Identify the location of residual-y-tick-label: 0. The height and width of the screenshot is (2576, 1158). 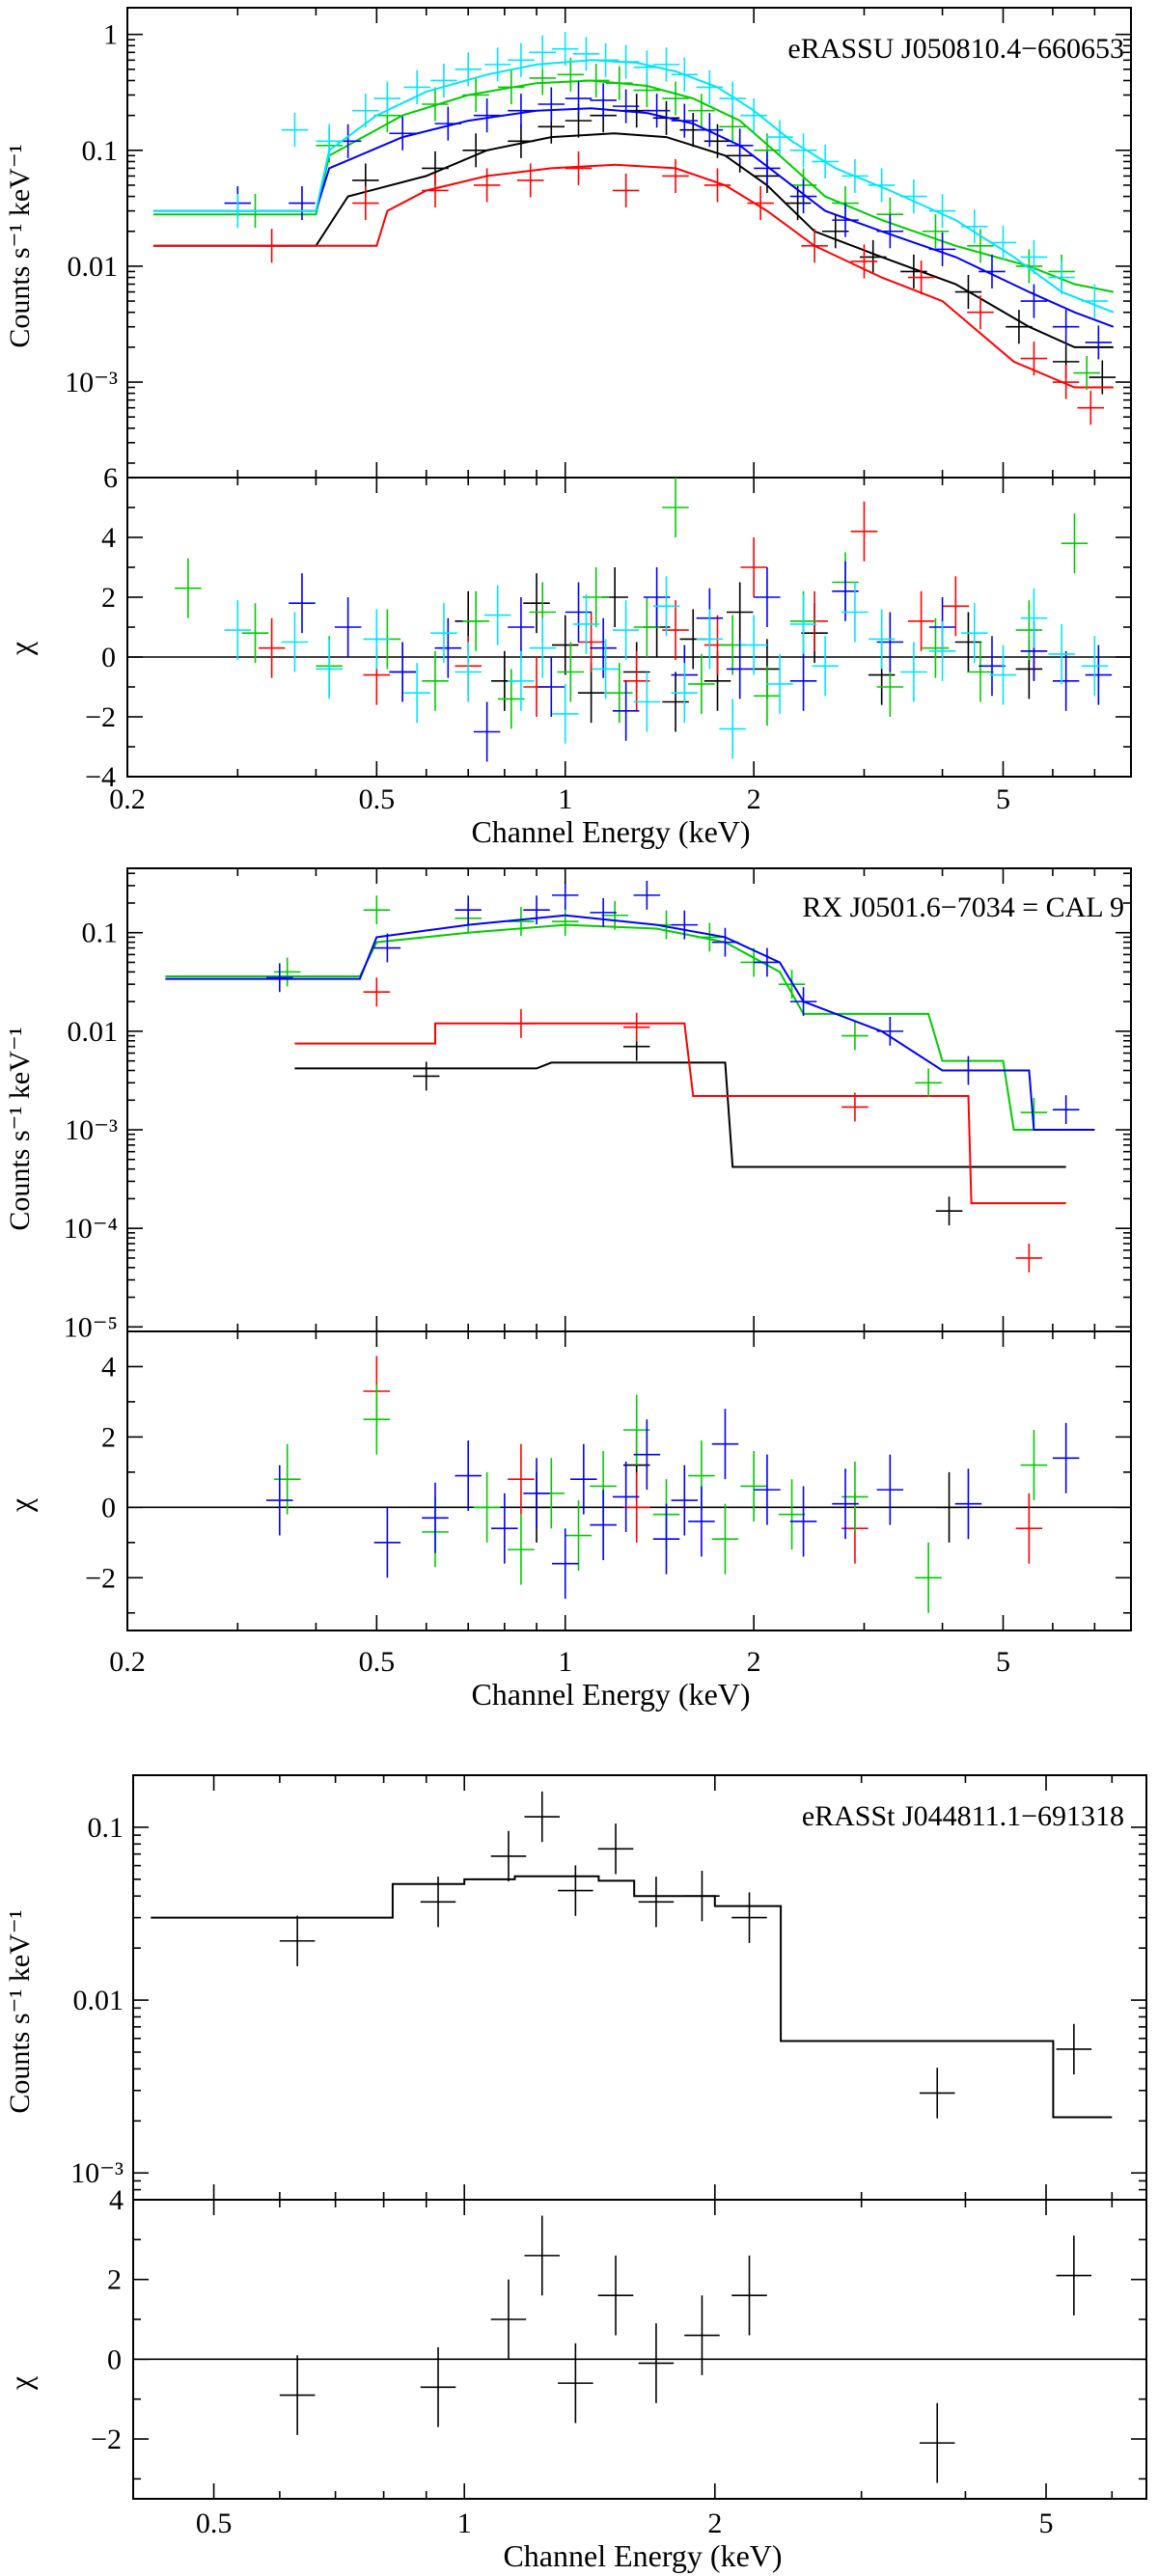
(114, 2359).